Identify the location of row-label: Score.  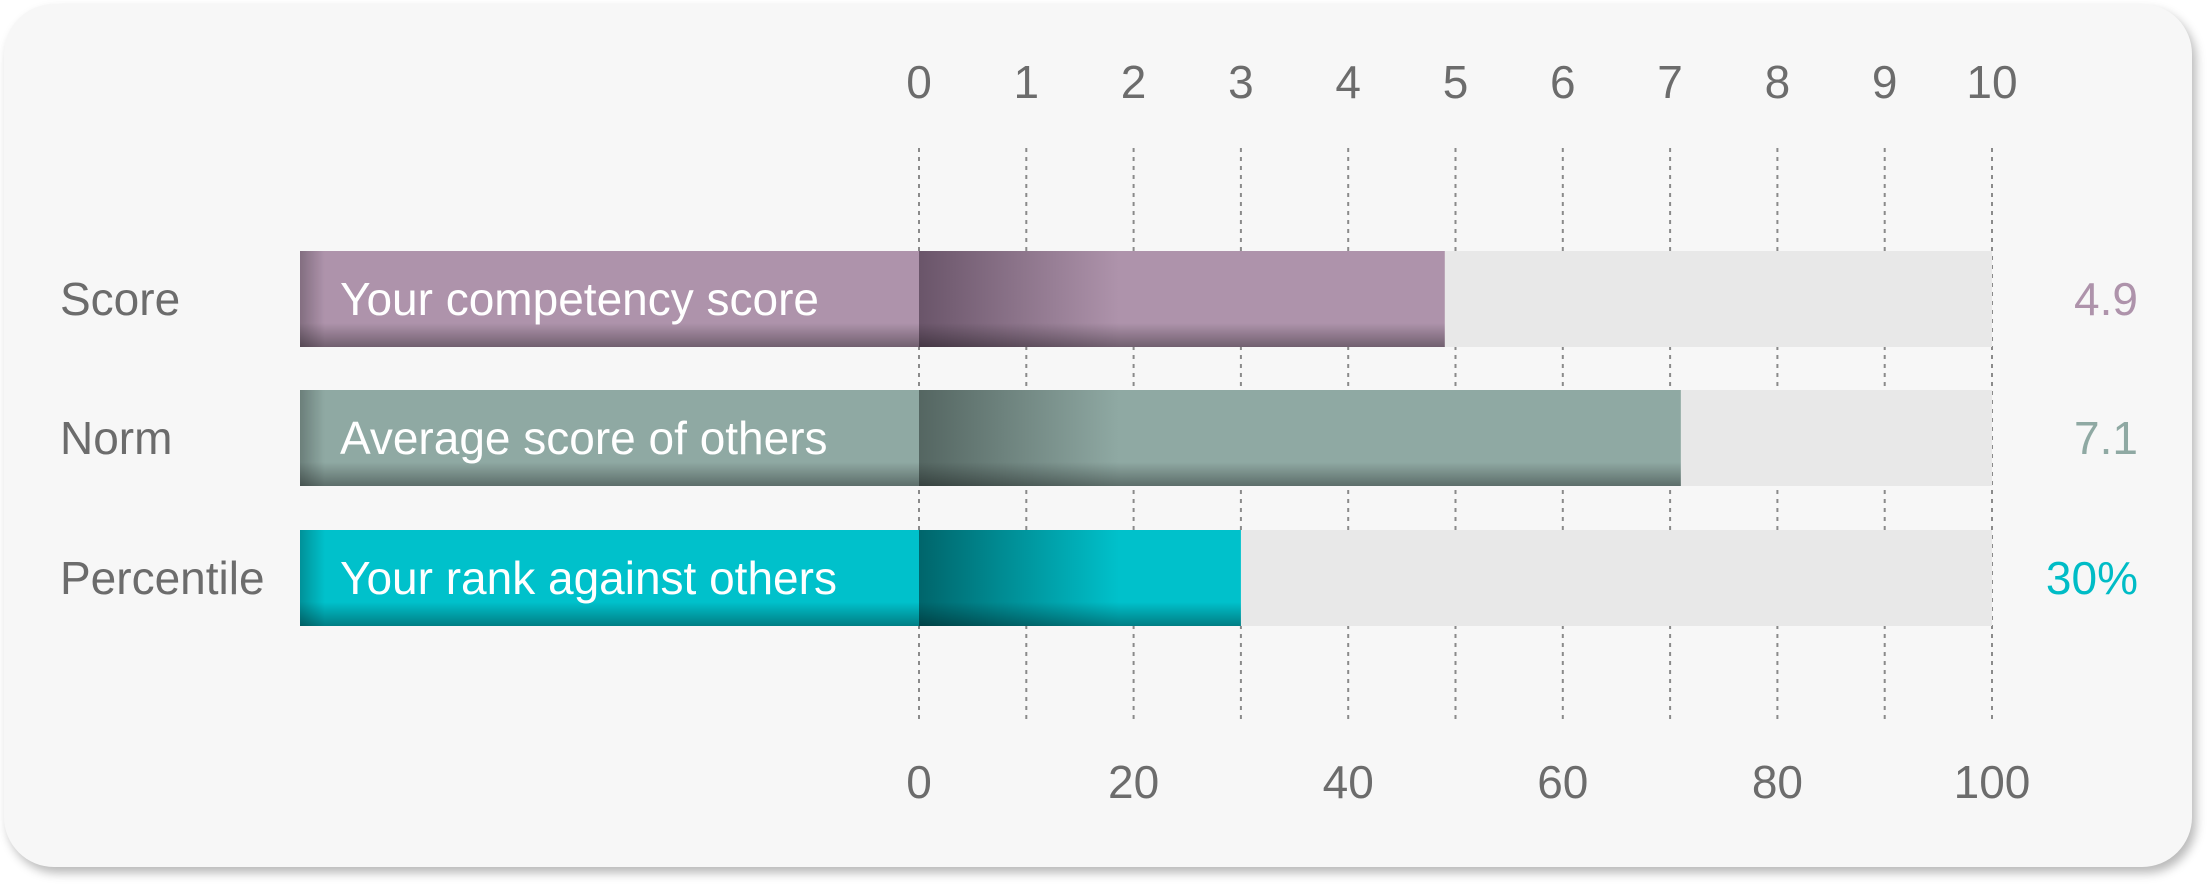
(120, 299).